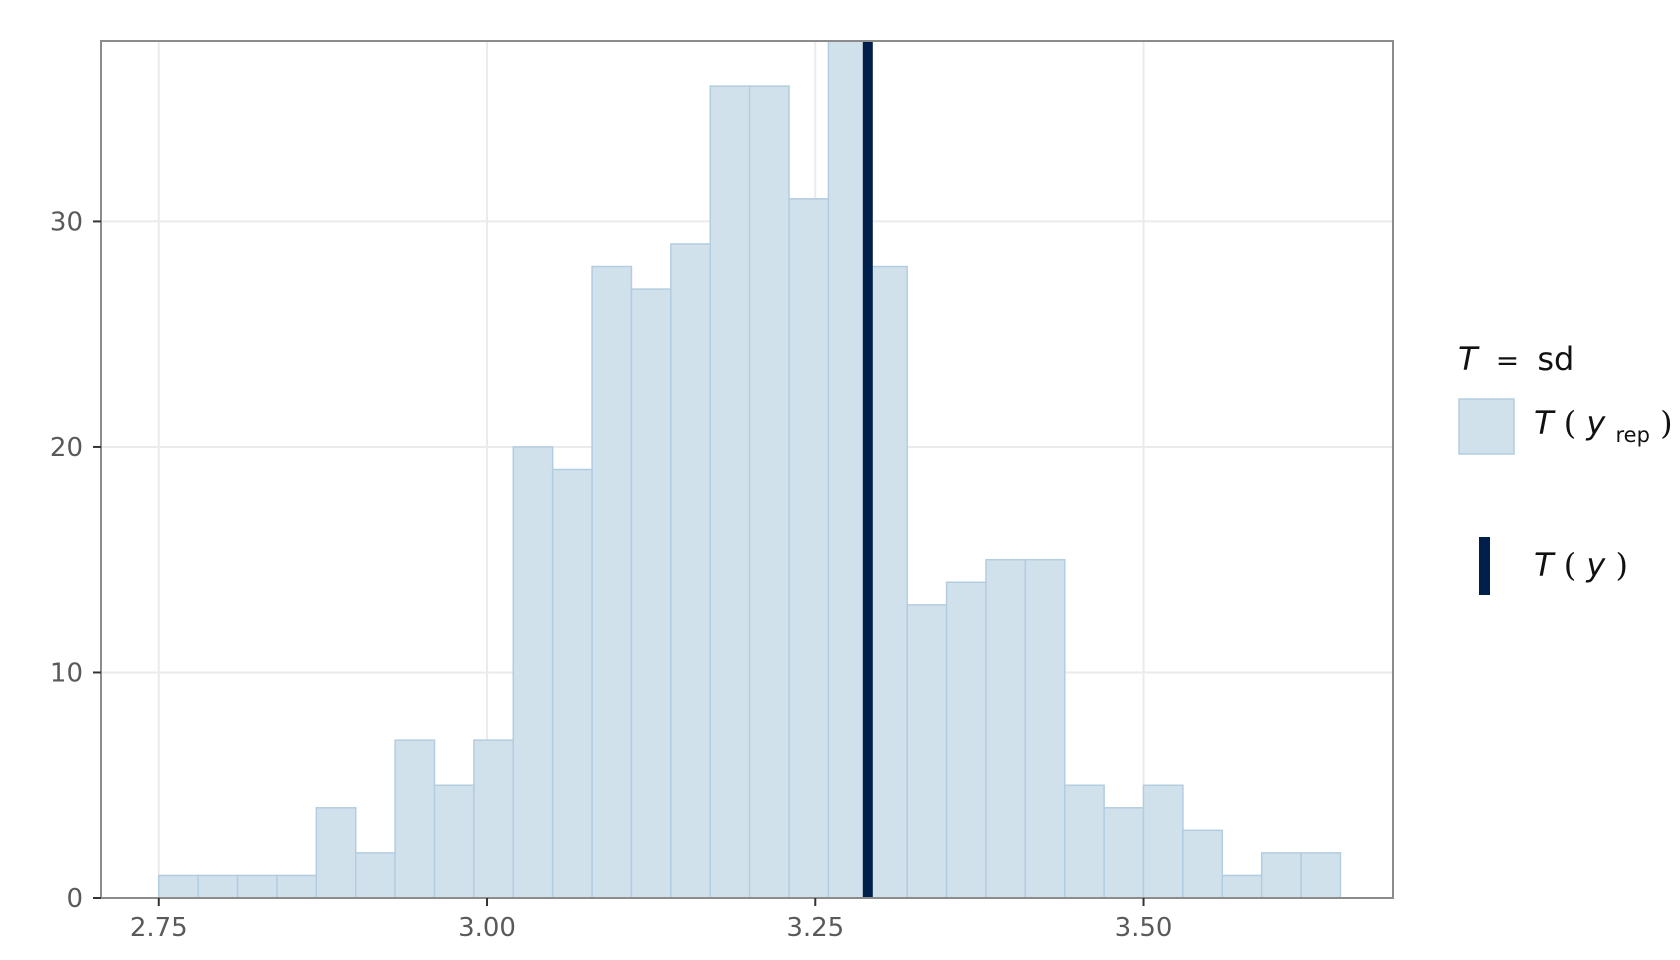 The height and width of the screenshot is (960, 1680). I want to click on legend-title-eq: =, so click(1507, 360).